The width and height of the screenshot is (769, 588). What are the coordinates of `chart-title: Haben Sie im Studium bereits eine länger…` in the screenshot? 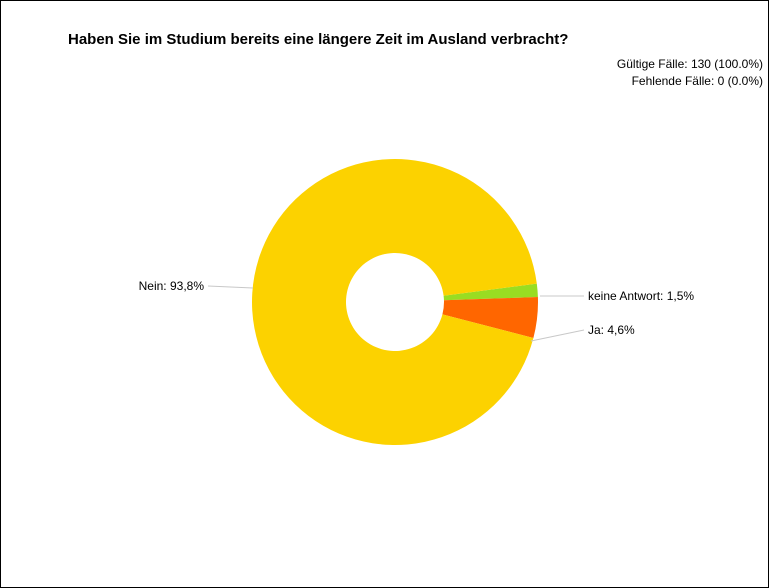 It's located at (318, 39).